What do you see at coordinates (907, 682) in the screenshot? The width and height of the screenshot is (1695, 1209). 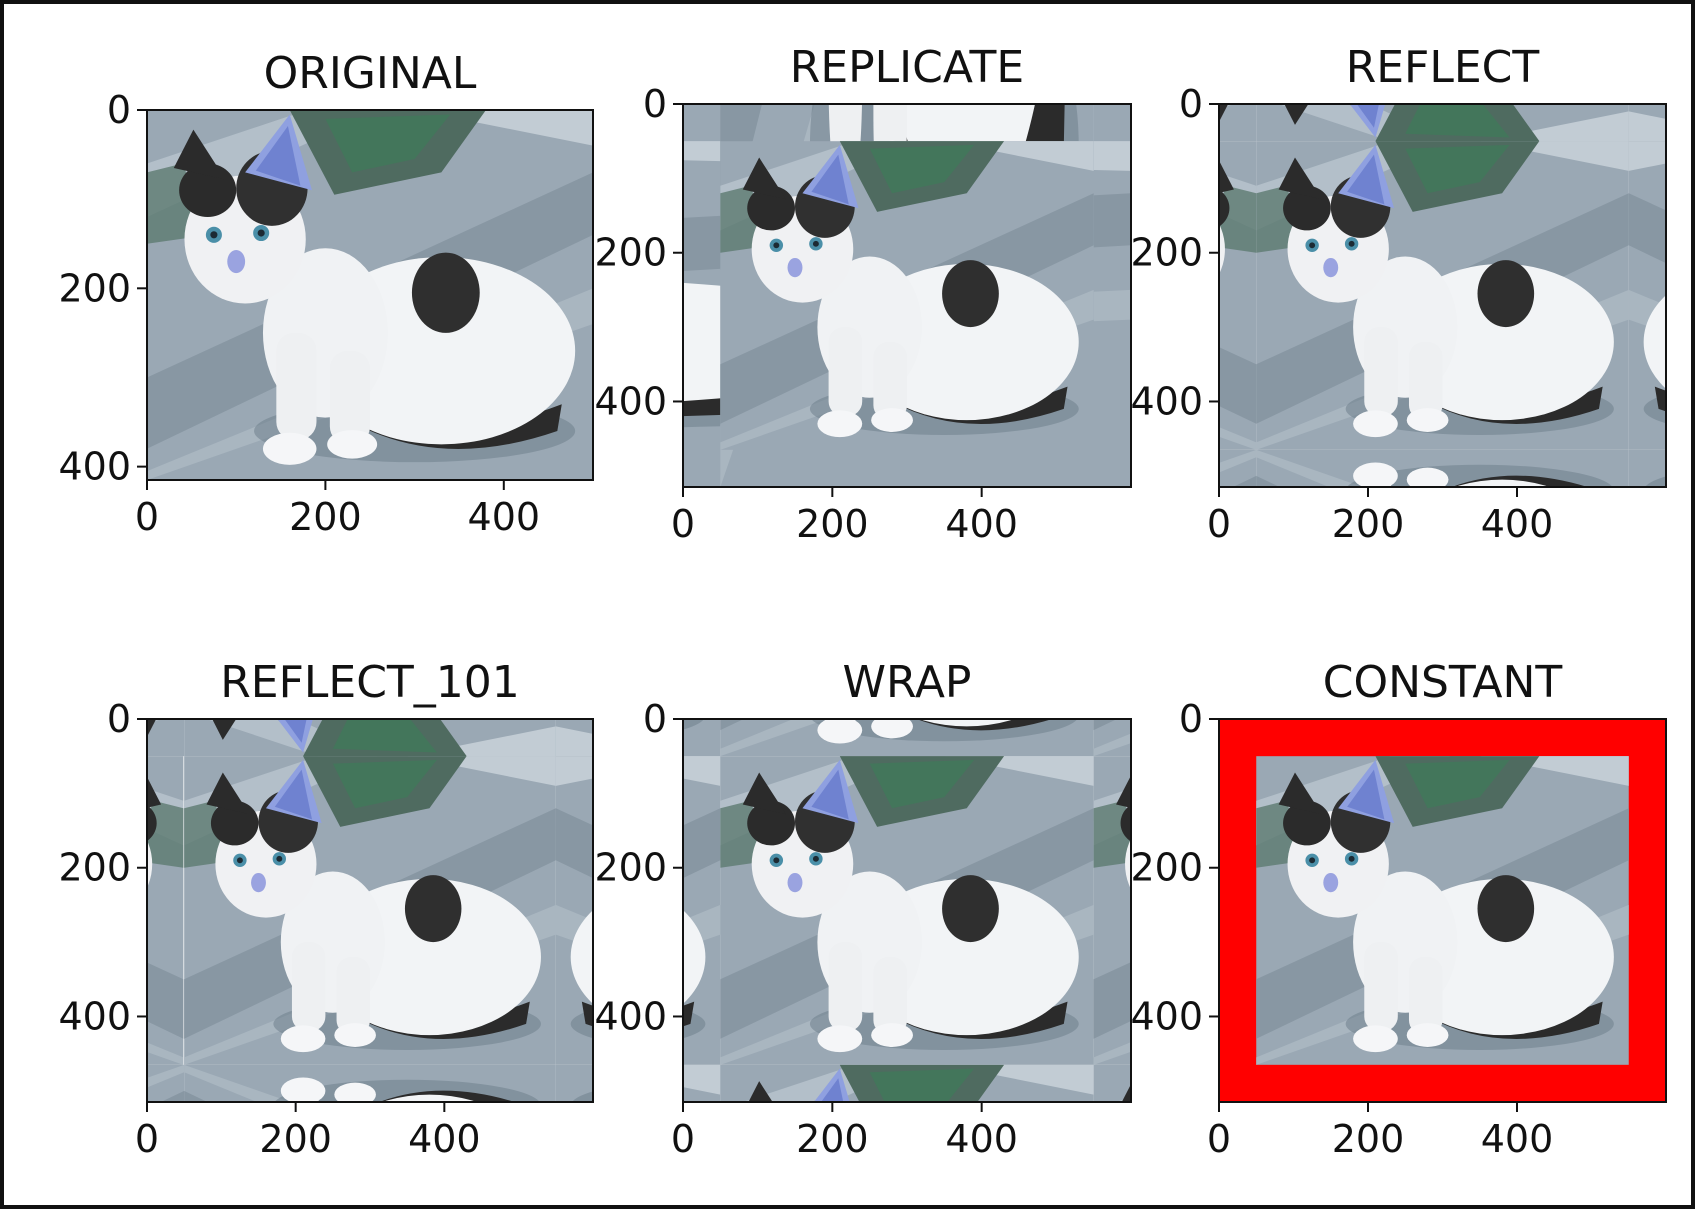 I see `subplot-title: WRAP` at bounding box center [907, 682].